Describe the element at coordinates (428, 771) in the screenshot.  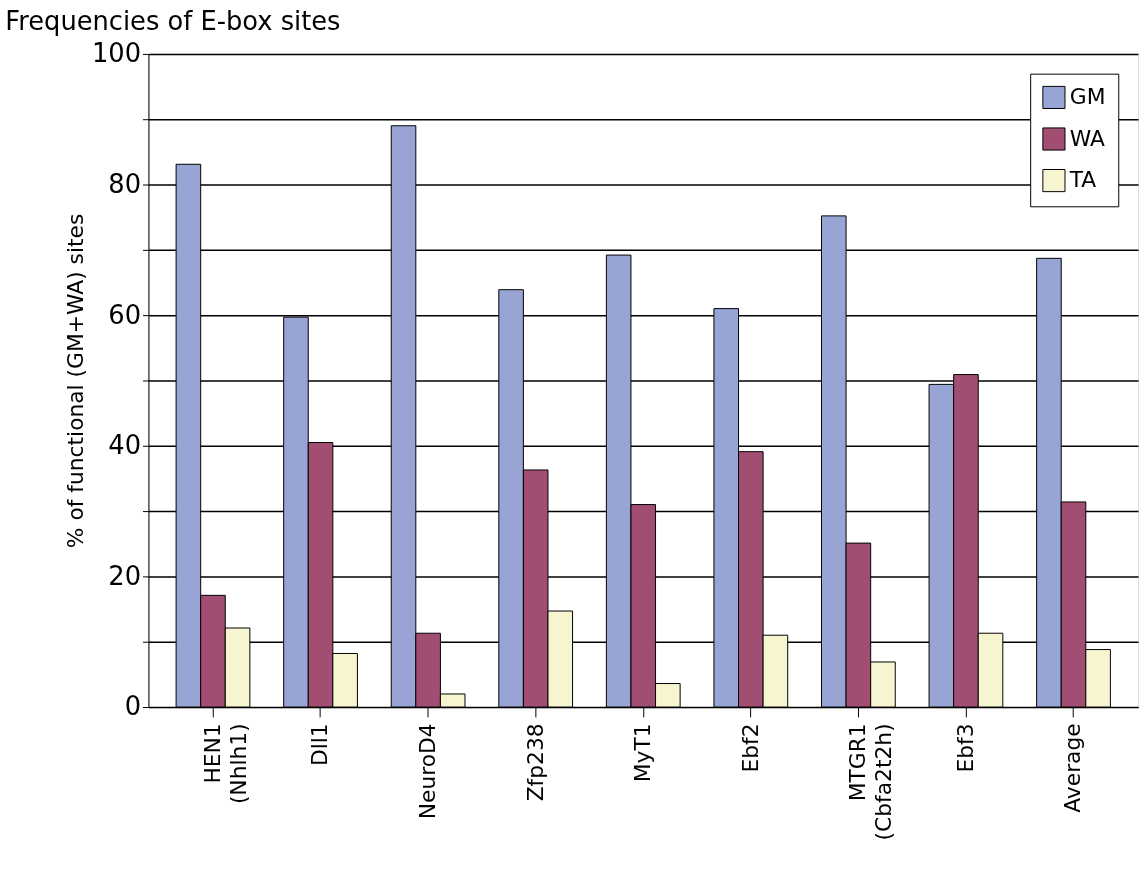
I see `x-tick-label: NeuroD4` at that location.